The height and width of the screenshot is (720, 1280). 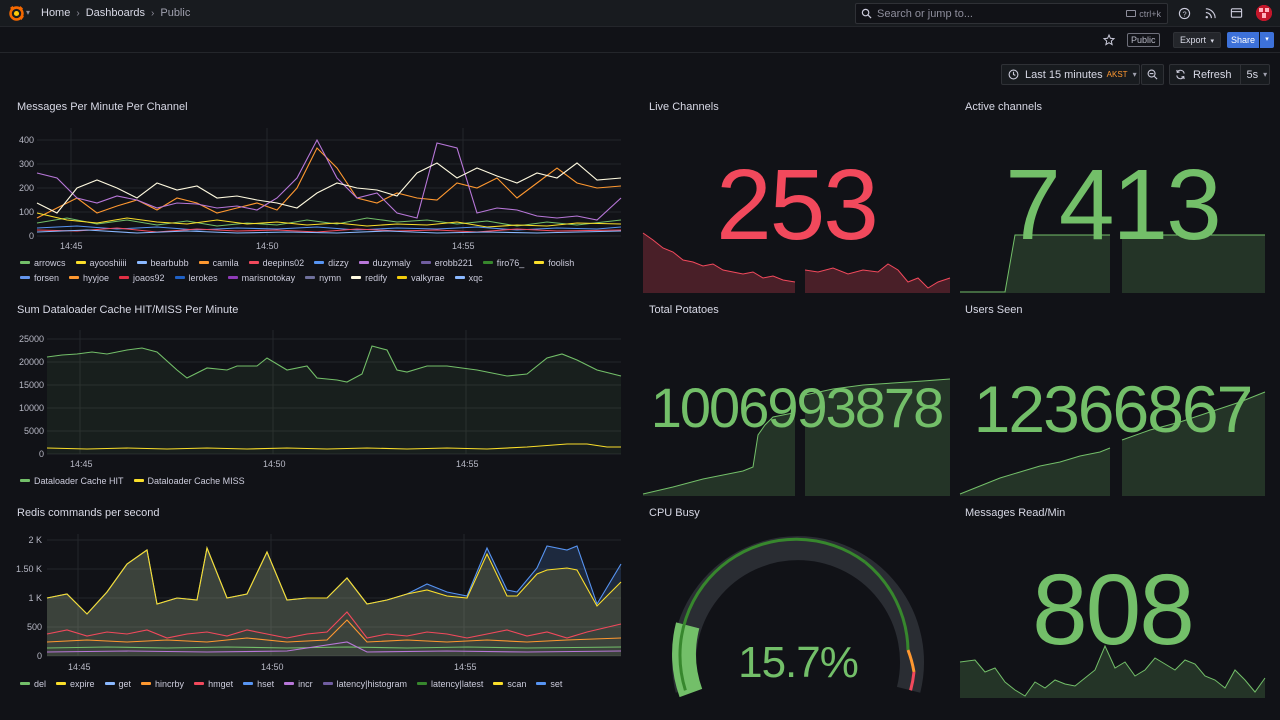 What do you see at coordinates (88, 513) in the screenshot?
I see `panel-title-redis-commands: Redis commands per second` at bounding box center [88, 513].